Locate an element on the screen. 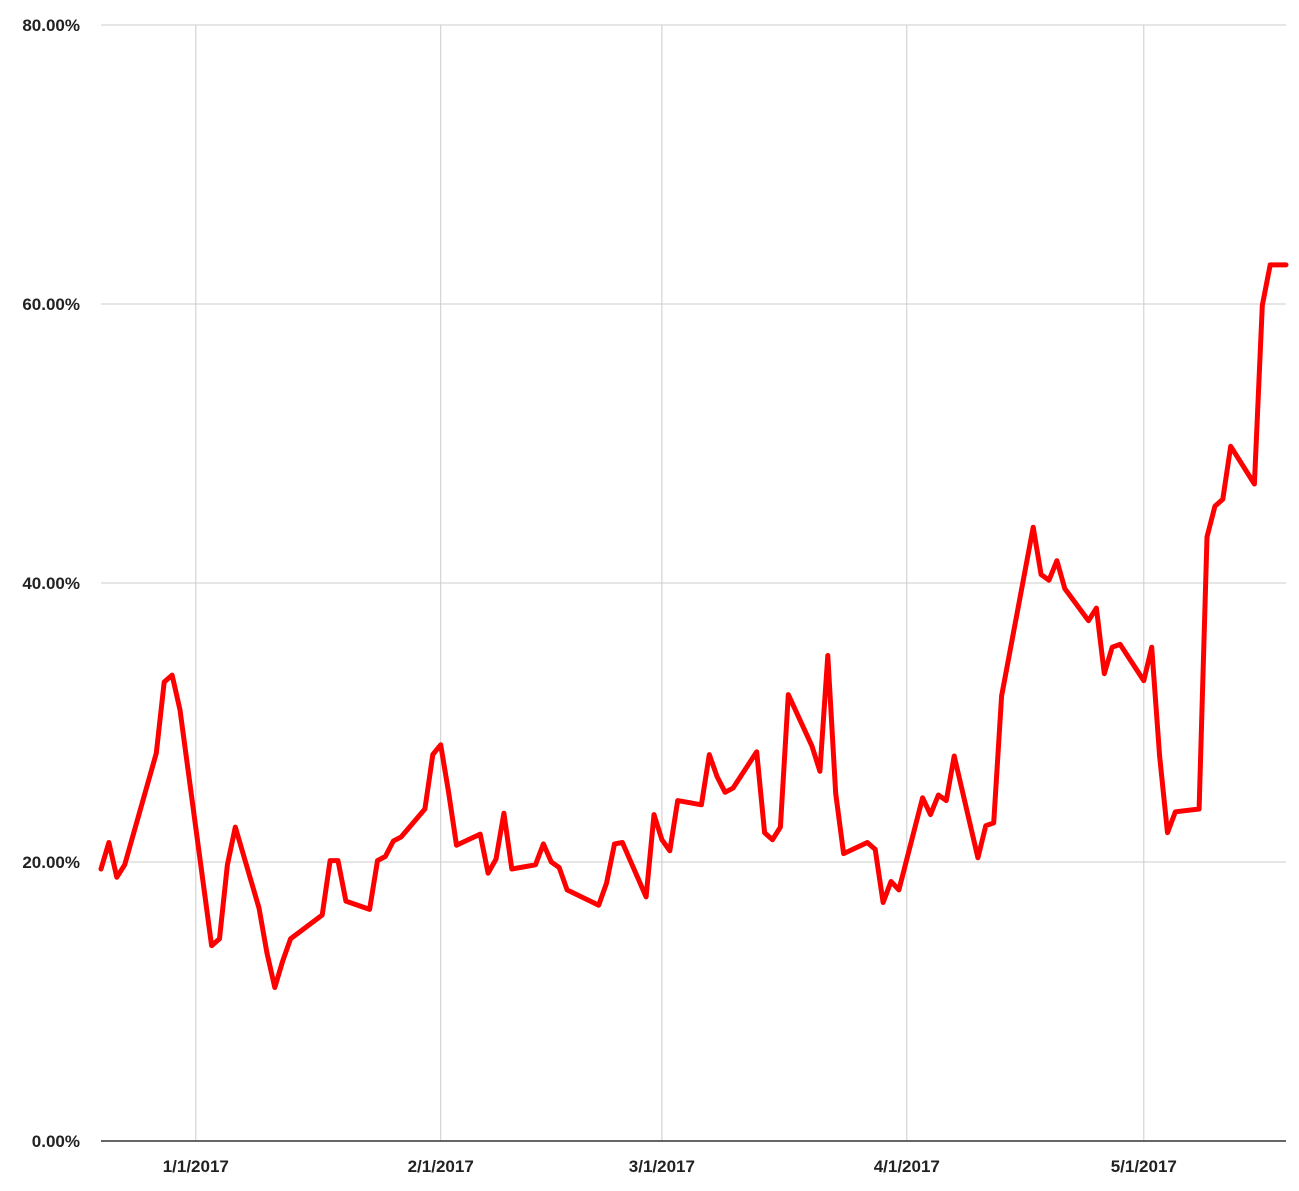 This screenshot has height=1191, width=1299. x-tick-labels: 1/1/2017 2/1/2017 3/1/2017 4/1/2017 5/1/2017 is located at coordinates (670, 1166).